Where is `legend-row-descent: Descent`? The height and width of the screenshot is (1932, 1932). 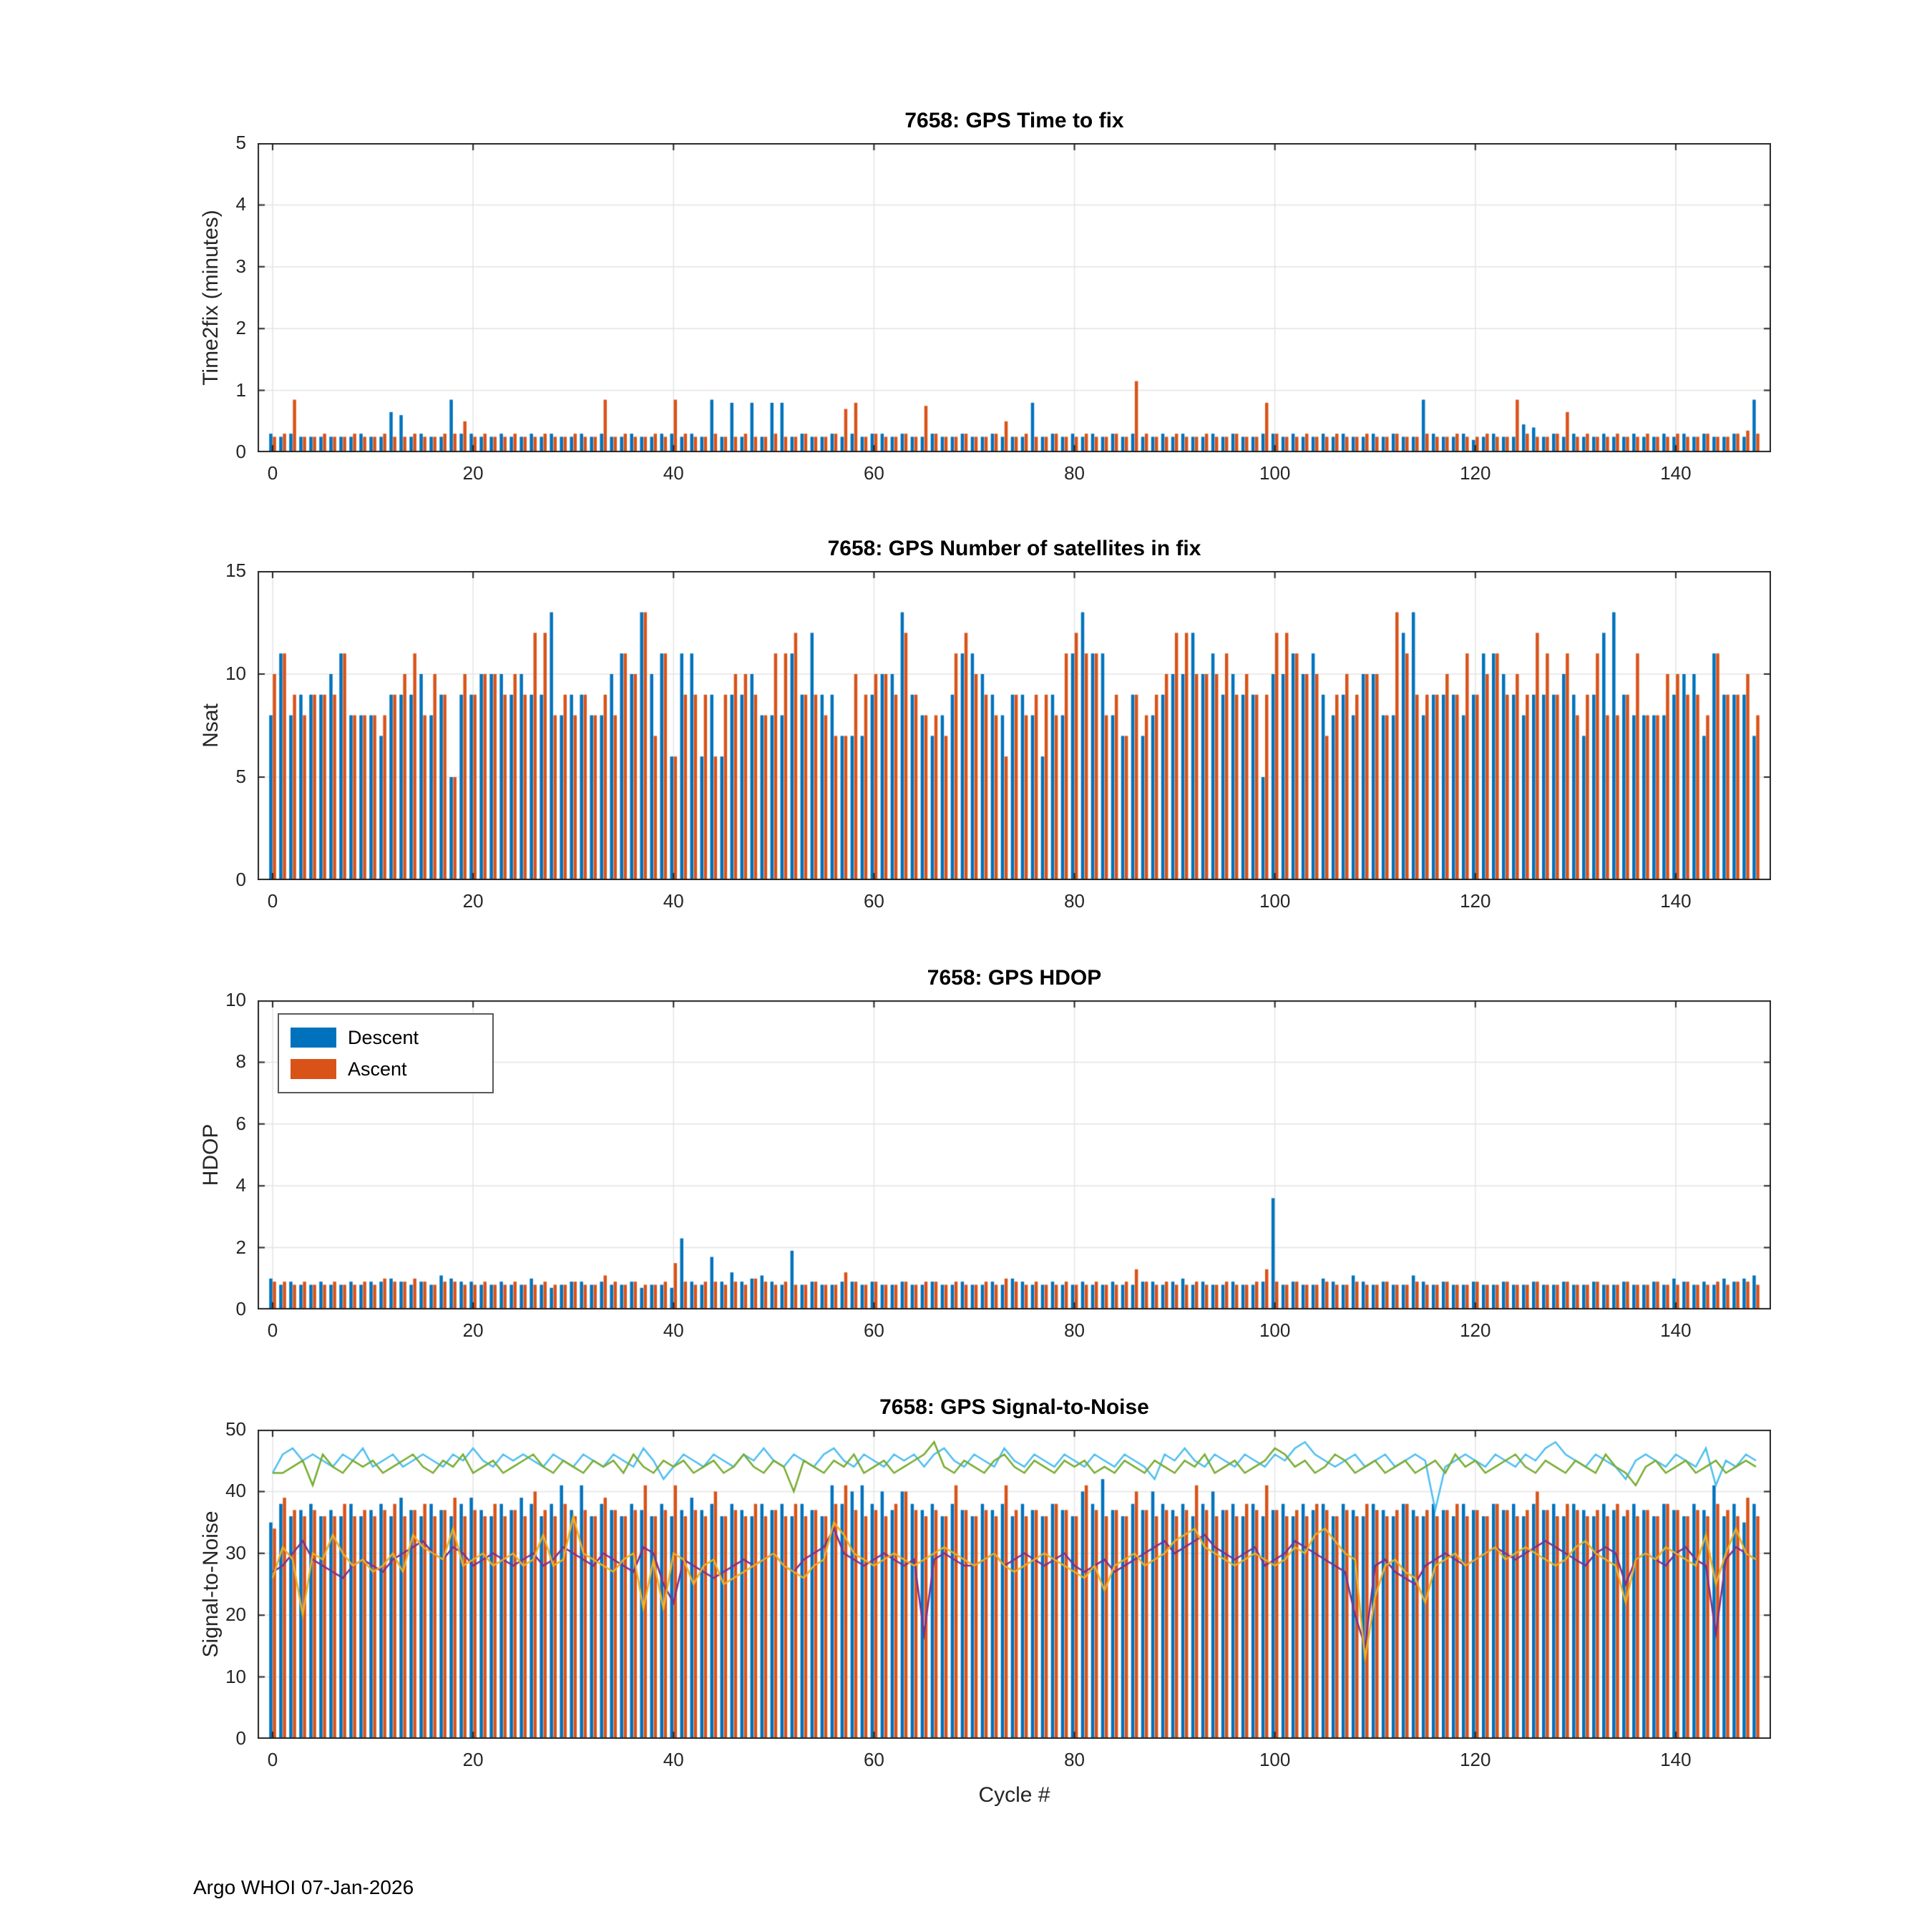
legend-row-descent: Descent is located at coordinates (386, 1037).